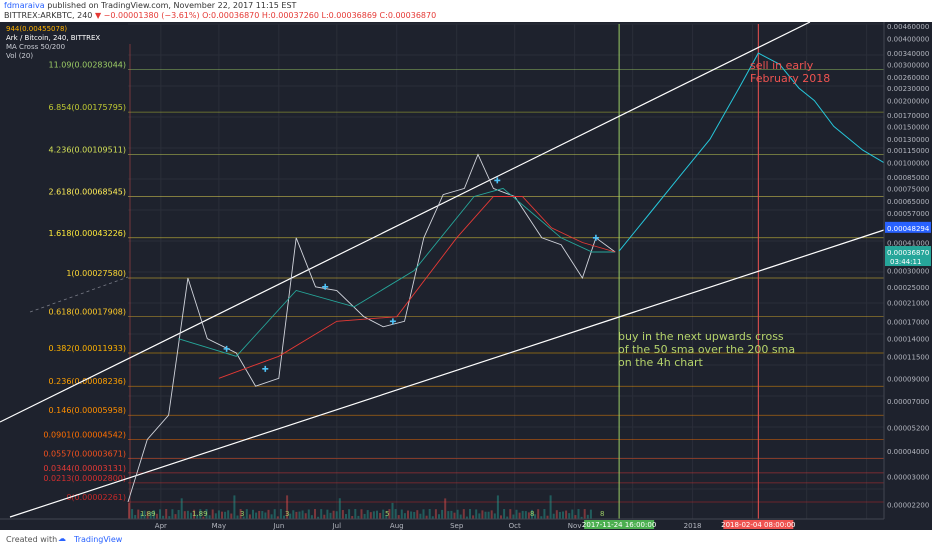 The height and width of the screenshot is (550, 932). I want to click on fib-label: 0.618(0.00017908), so click(88, 312).